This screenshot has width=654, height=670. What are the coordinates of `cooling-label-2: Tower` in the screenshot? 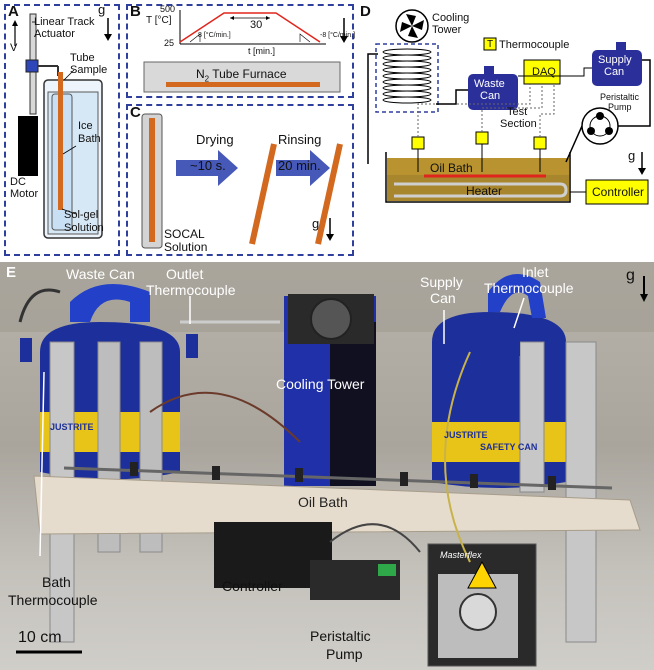 It's located at (447, 30).